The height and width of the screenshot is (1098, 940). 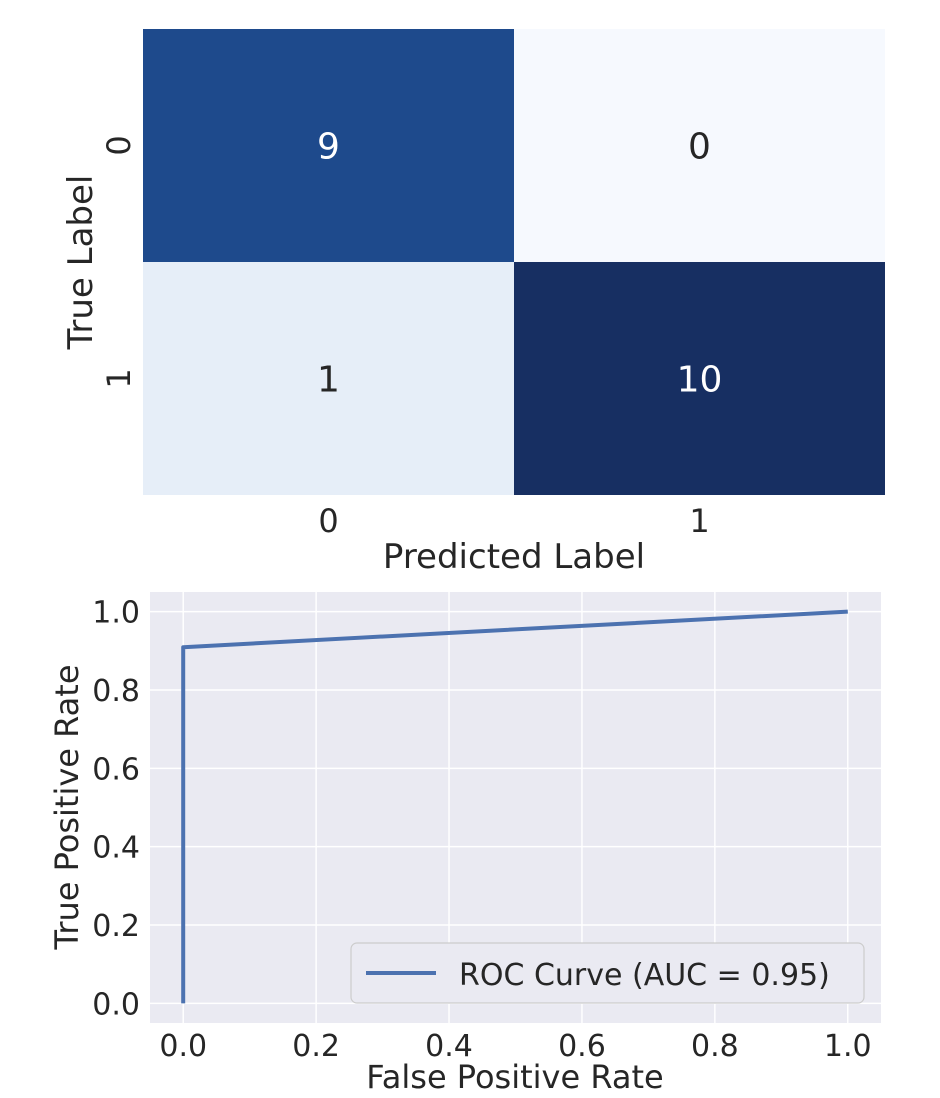 I want to click on x-tick-label: 0.6, so click(x=582, y=1046).